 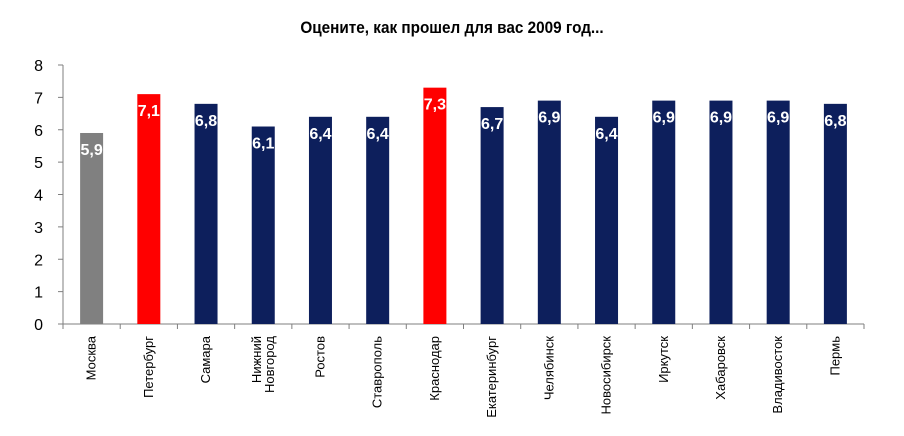 What do you see at coordinates (491, 377) in the screenshot?
I see `x-tick-label: Екатеринбург` at bounding box center [491, 377].